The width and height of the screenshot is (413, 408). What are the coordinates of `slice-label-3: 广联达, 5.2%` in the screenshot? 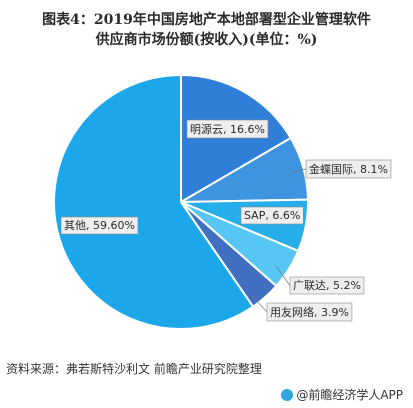 It's located at (327, 285).